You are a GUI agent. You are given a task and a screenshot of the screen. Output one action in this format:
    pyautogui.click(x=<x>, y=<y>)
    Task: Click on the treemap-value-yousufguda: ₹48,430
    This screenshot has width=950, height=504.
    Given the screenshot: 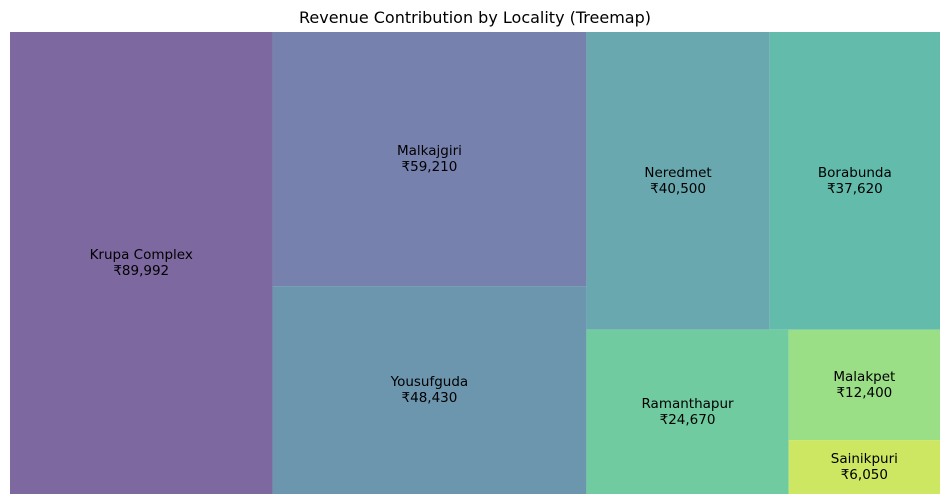 What is the action you would take?
    pyautogui.click(x=430, y=398)
    